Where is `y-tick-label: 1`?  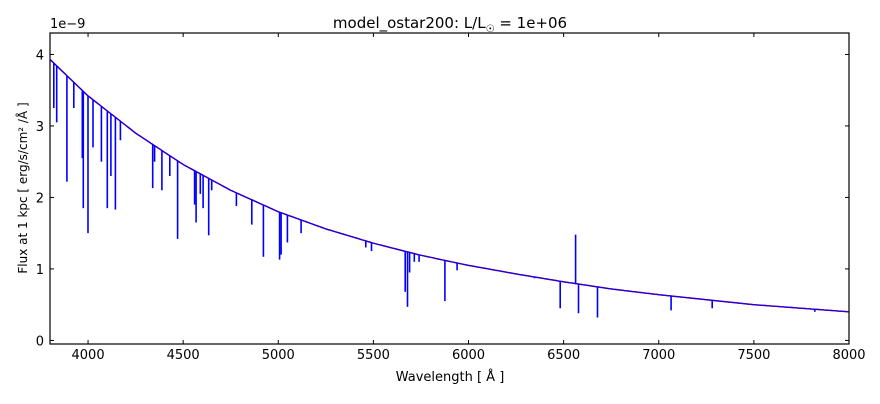 y-tick-label: 1 is located at coordinates (40, 270).